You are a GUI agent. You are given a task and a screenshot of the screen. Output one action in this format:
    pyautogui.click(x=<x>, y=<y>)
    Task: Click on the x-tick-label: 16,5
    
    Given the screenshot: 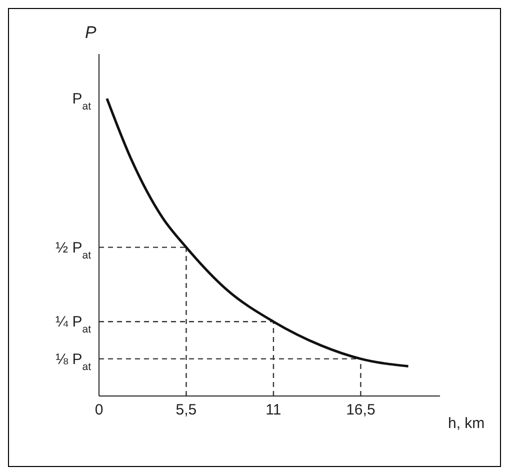 What is the action you would take?
    pyautogui.click(x=361, y=410)
    